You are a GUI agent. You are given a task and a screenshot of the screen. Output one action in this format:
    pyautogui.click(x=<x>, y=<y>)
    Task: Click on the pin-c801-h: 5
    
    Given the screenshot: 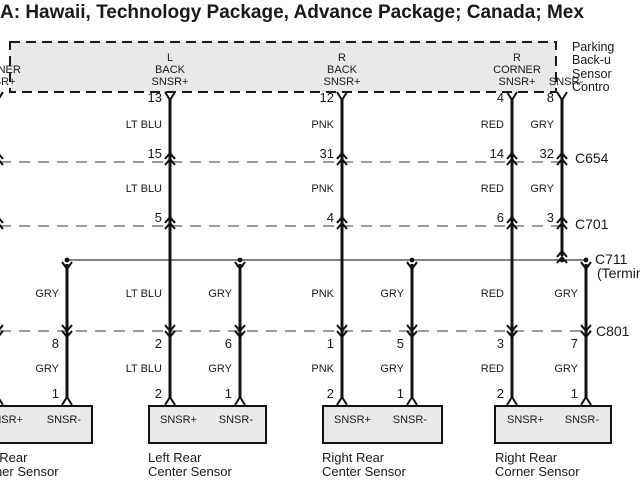 What is the action you would take?
    pyautogui.click(x=400, y=343)
    